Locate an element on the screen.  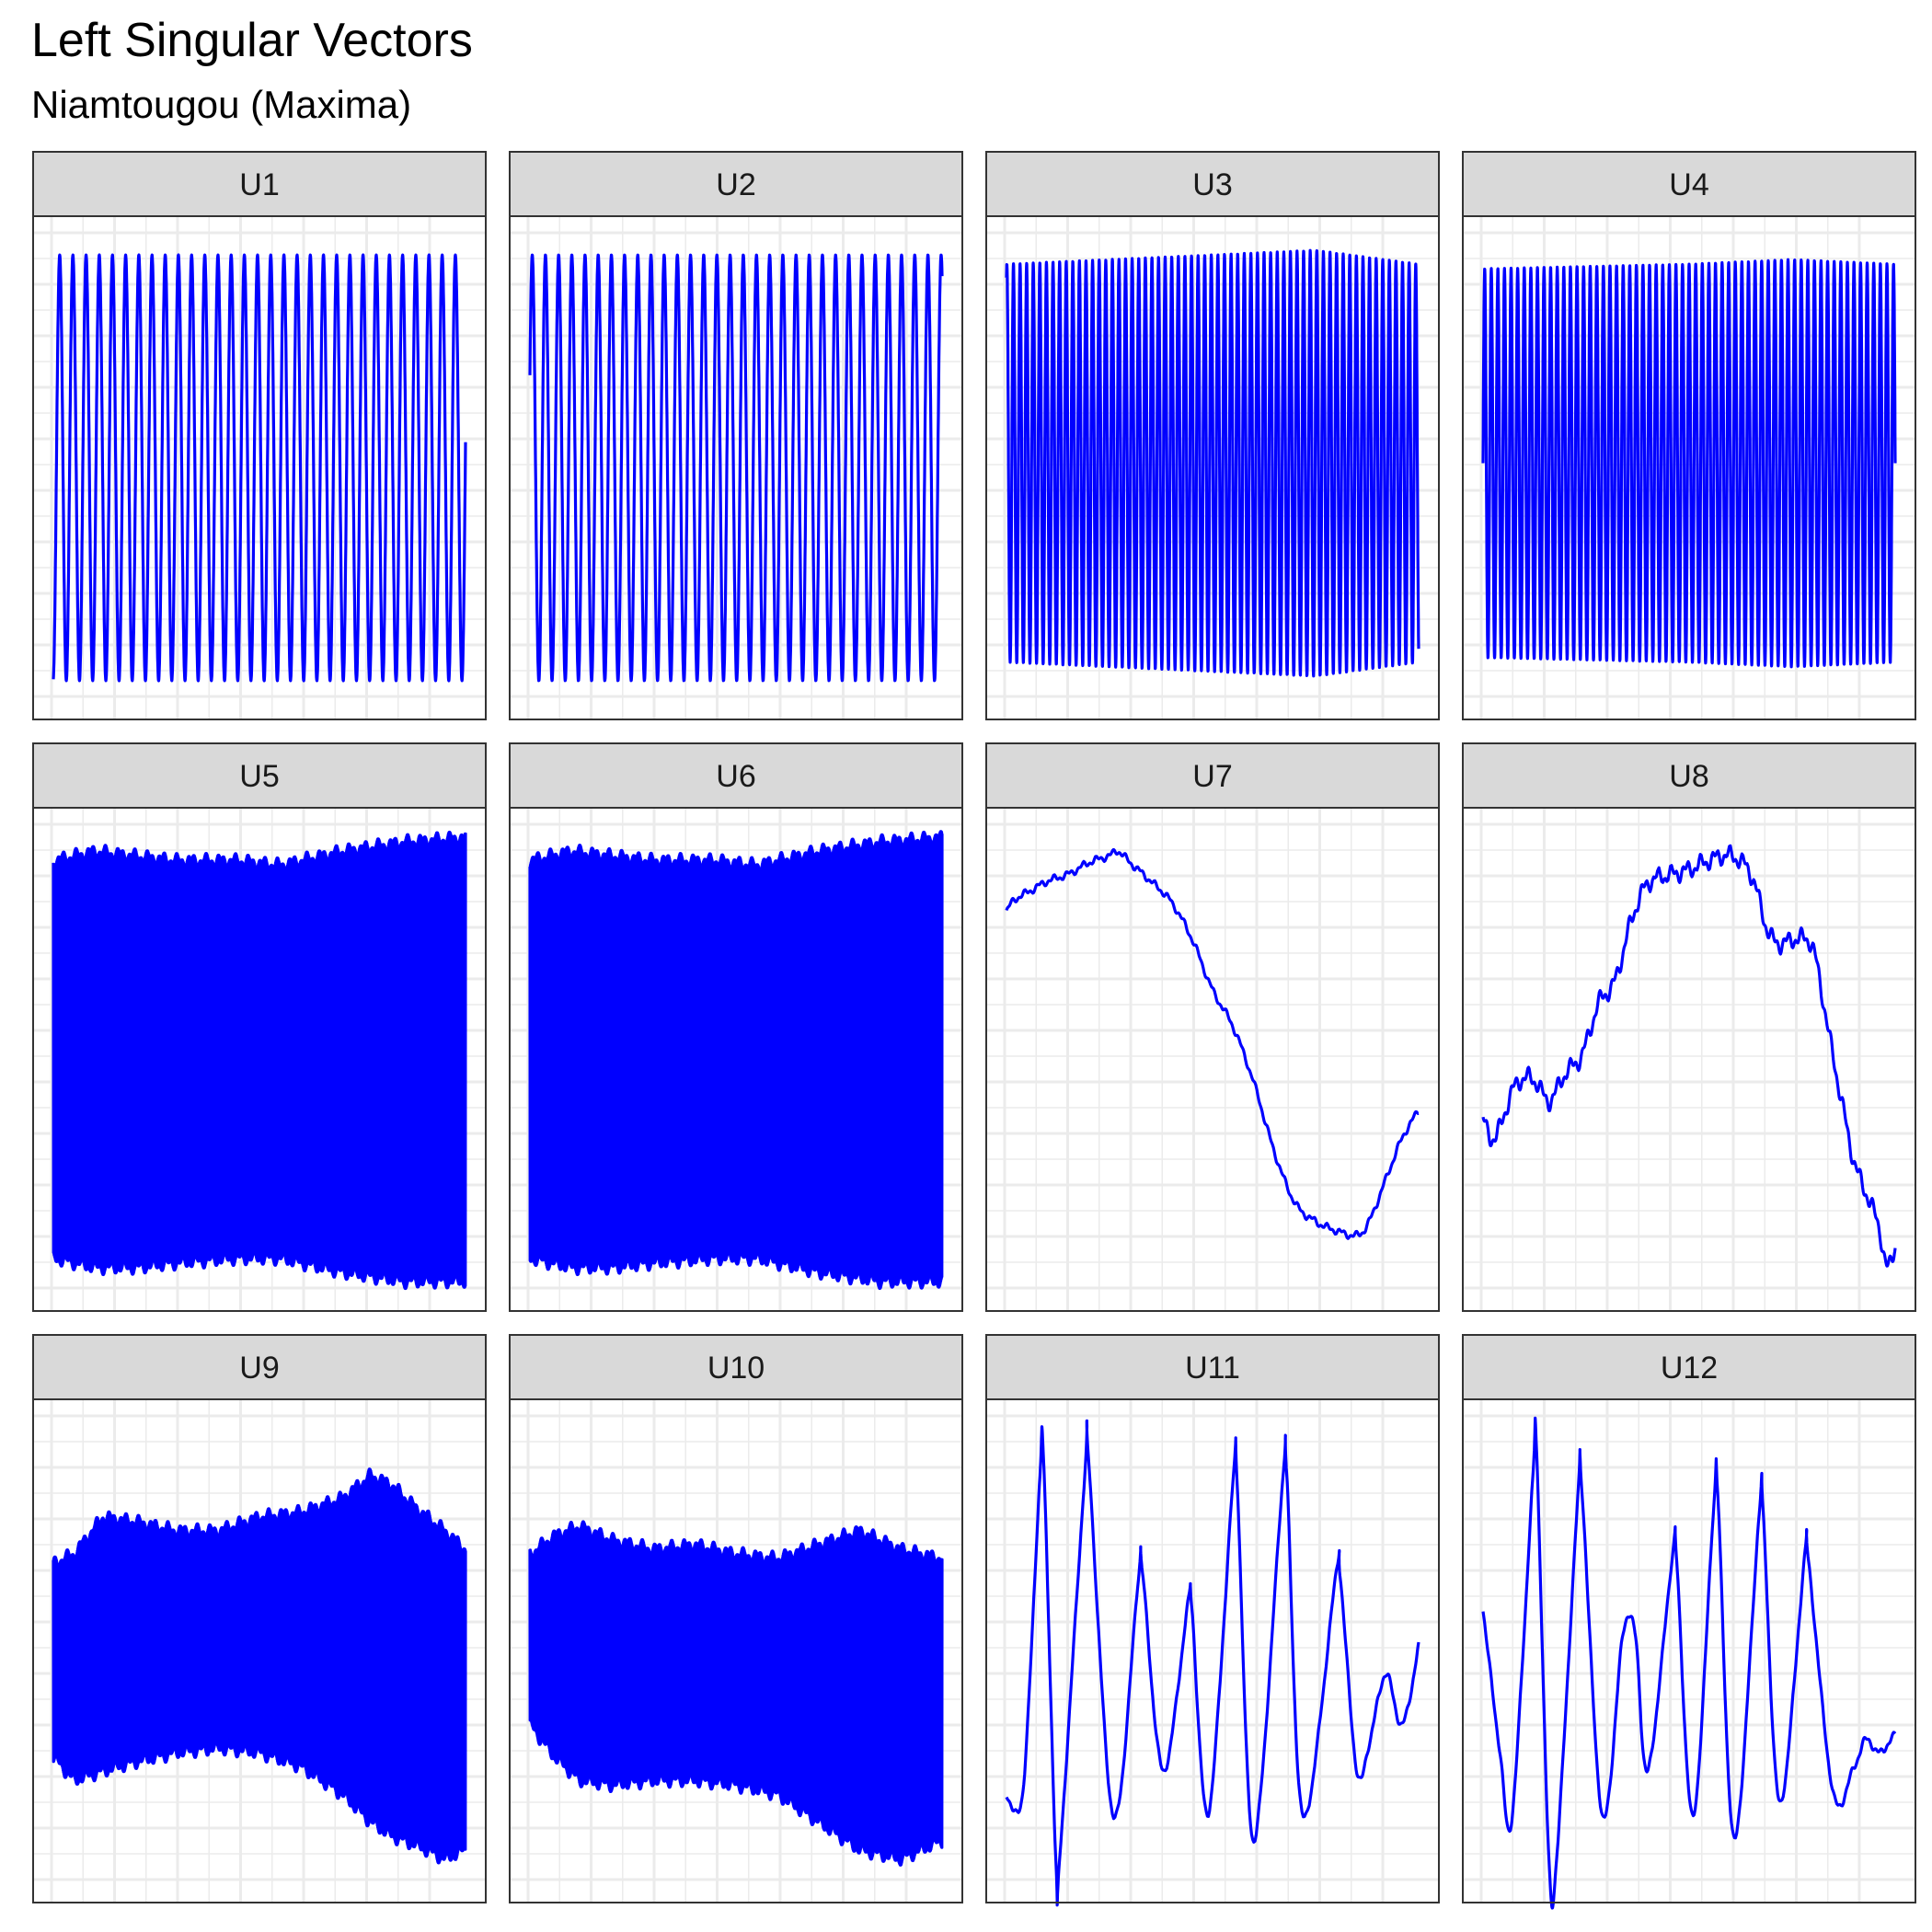
series-line-u1 is located at coordinates (259, 468).